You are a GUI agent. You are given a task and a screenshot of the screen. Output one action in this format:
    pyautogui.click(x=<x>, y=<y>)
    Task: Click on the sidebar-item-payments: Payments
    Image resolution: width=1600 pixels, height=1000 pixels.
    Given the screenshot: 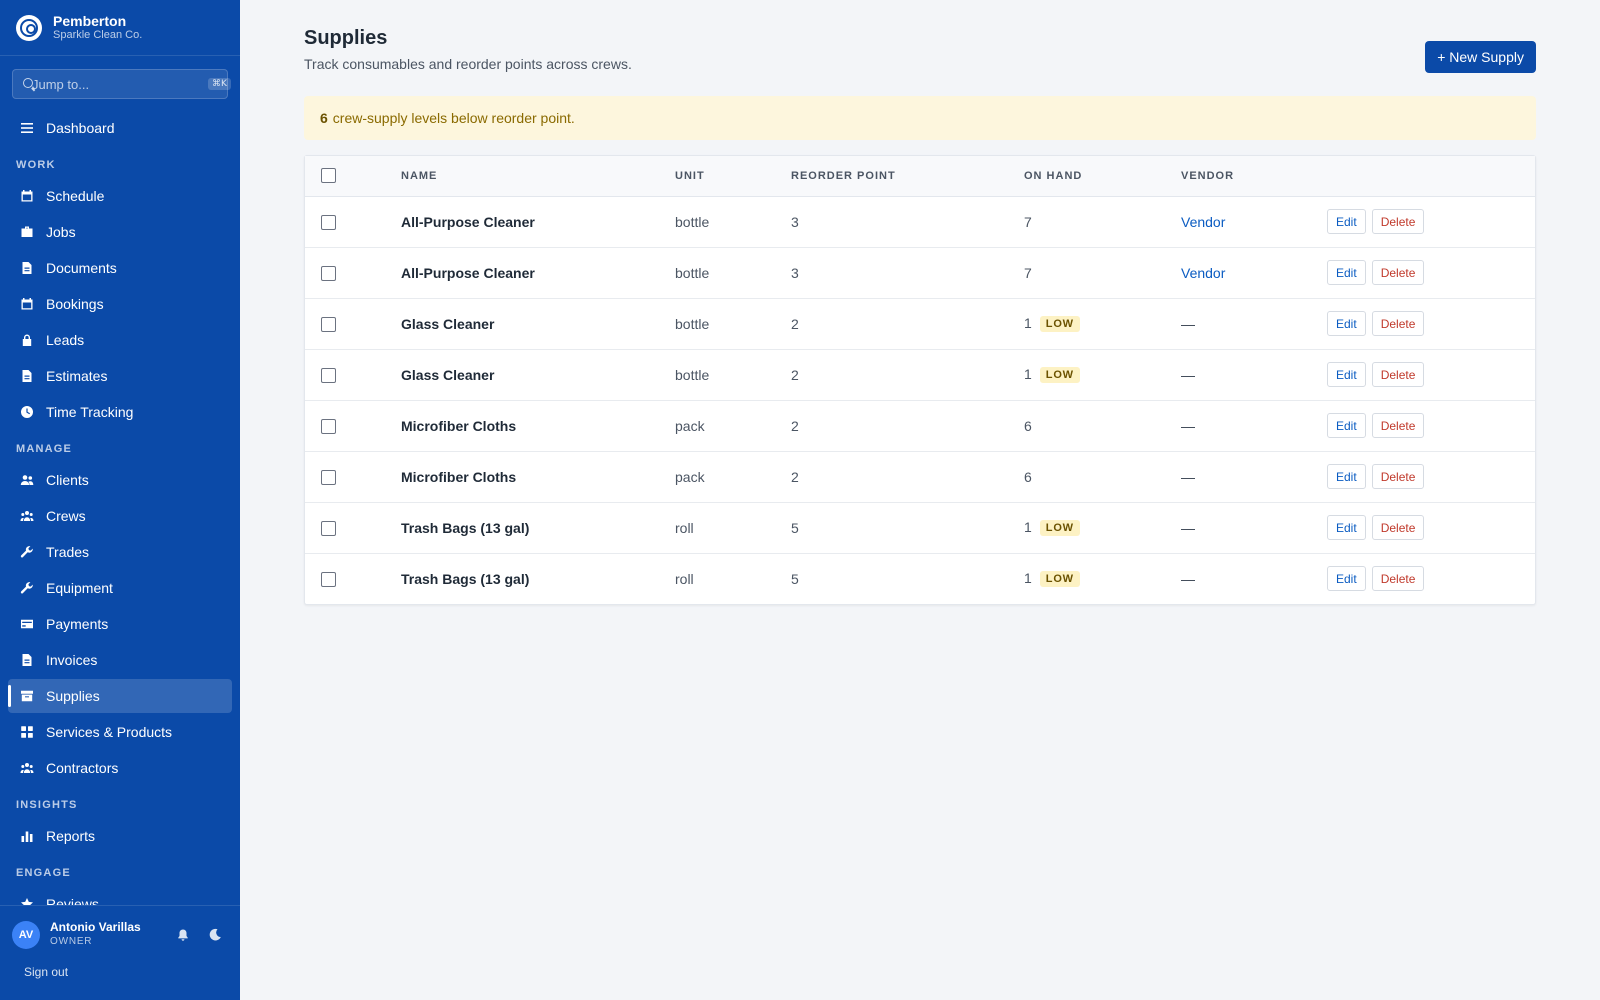 What is the action you would take?
    pyautogui.click(x=120, y=624)
    